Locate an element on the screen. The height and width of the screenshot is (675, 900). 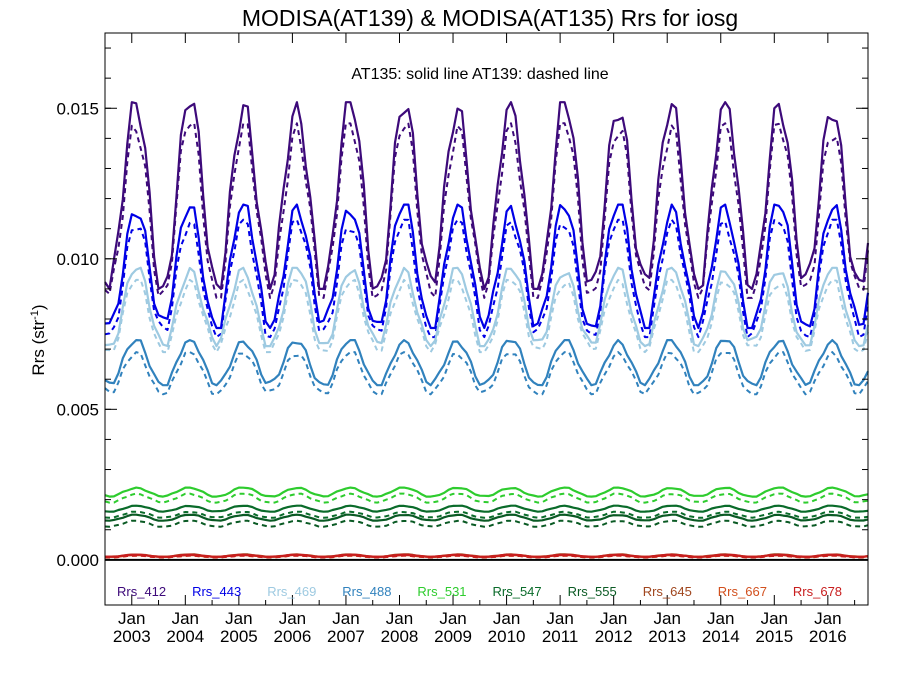
y-axis-label-close: ) is located at coordinates (38, 307).